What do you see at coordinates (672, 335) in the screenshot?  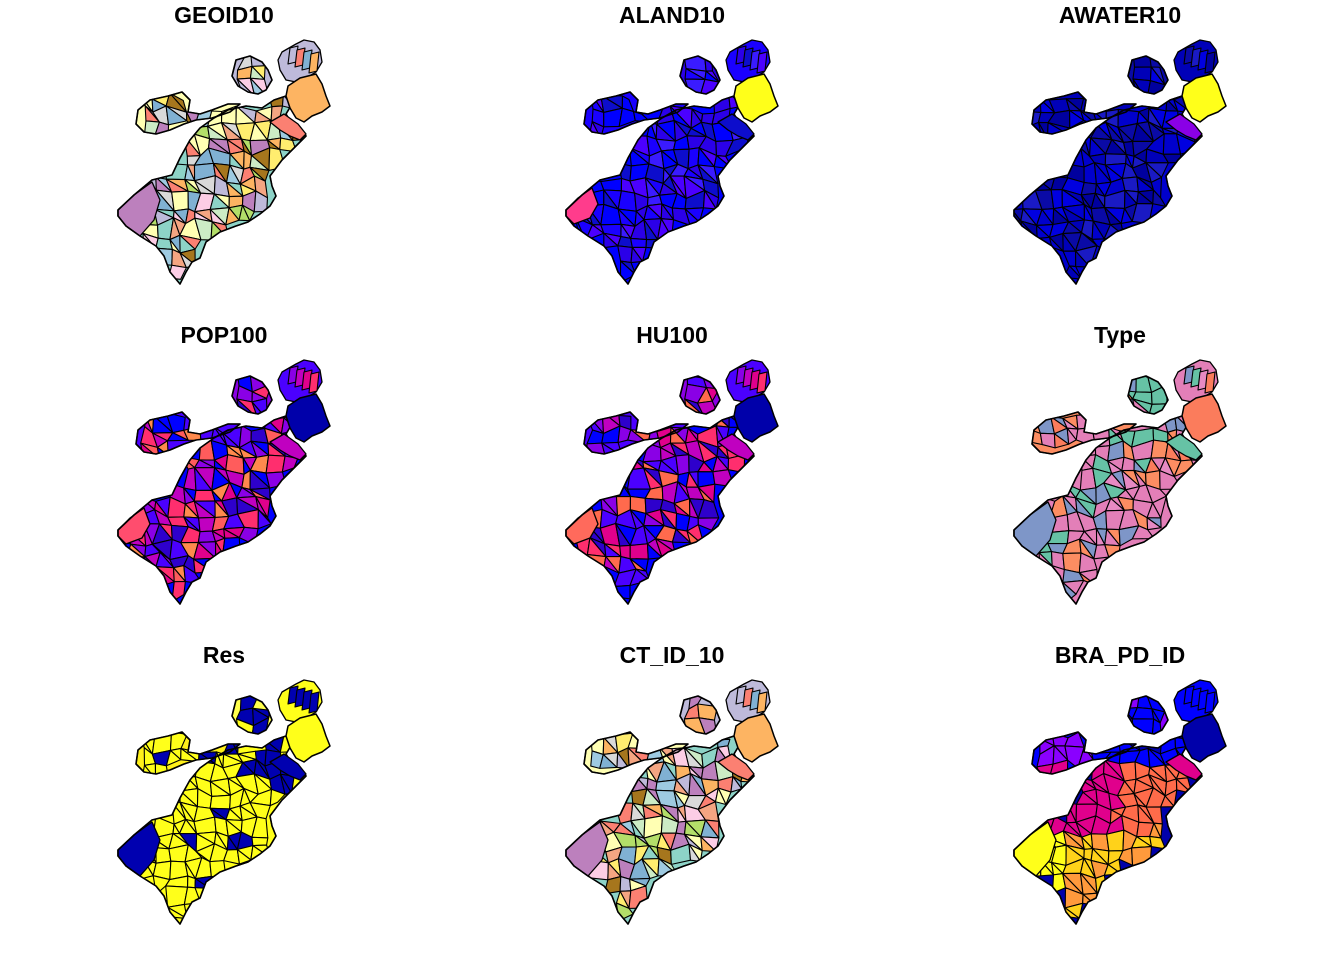 I see `panel-title-hu100: HU100` at bounding box center [672, 335].